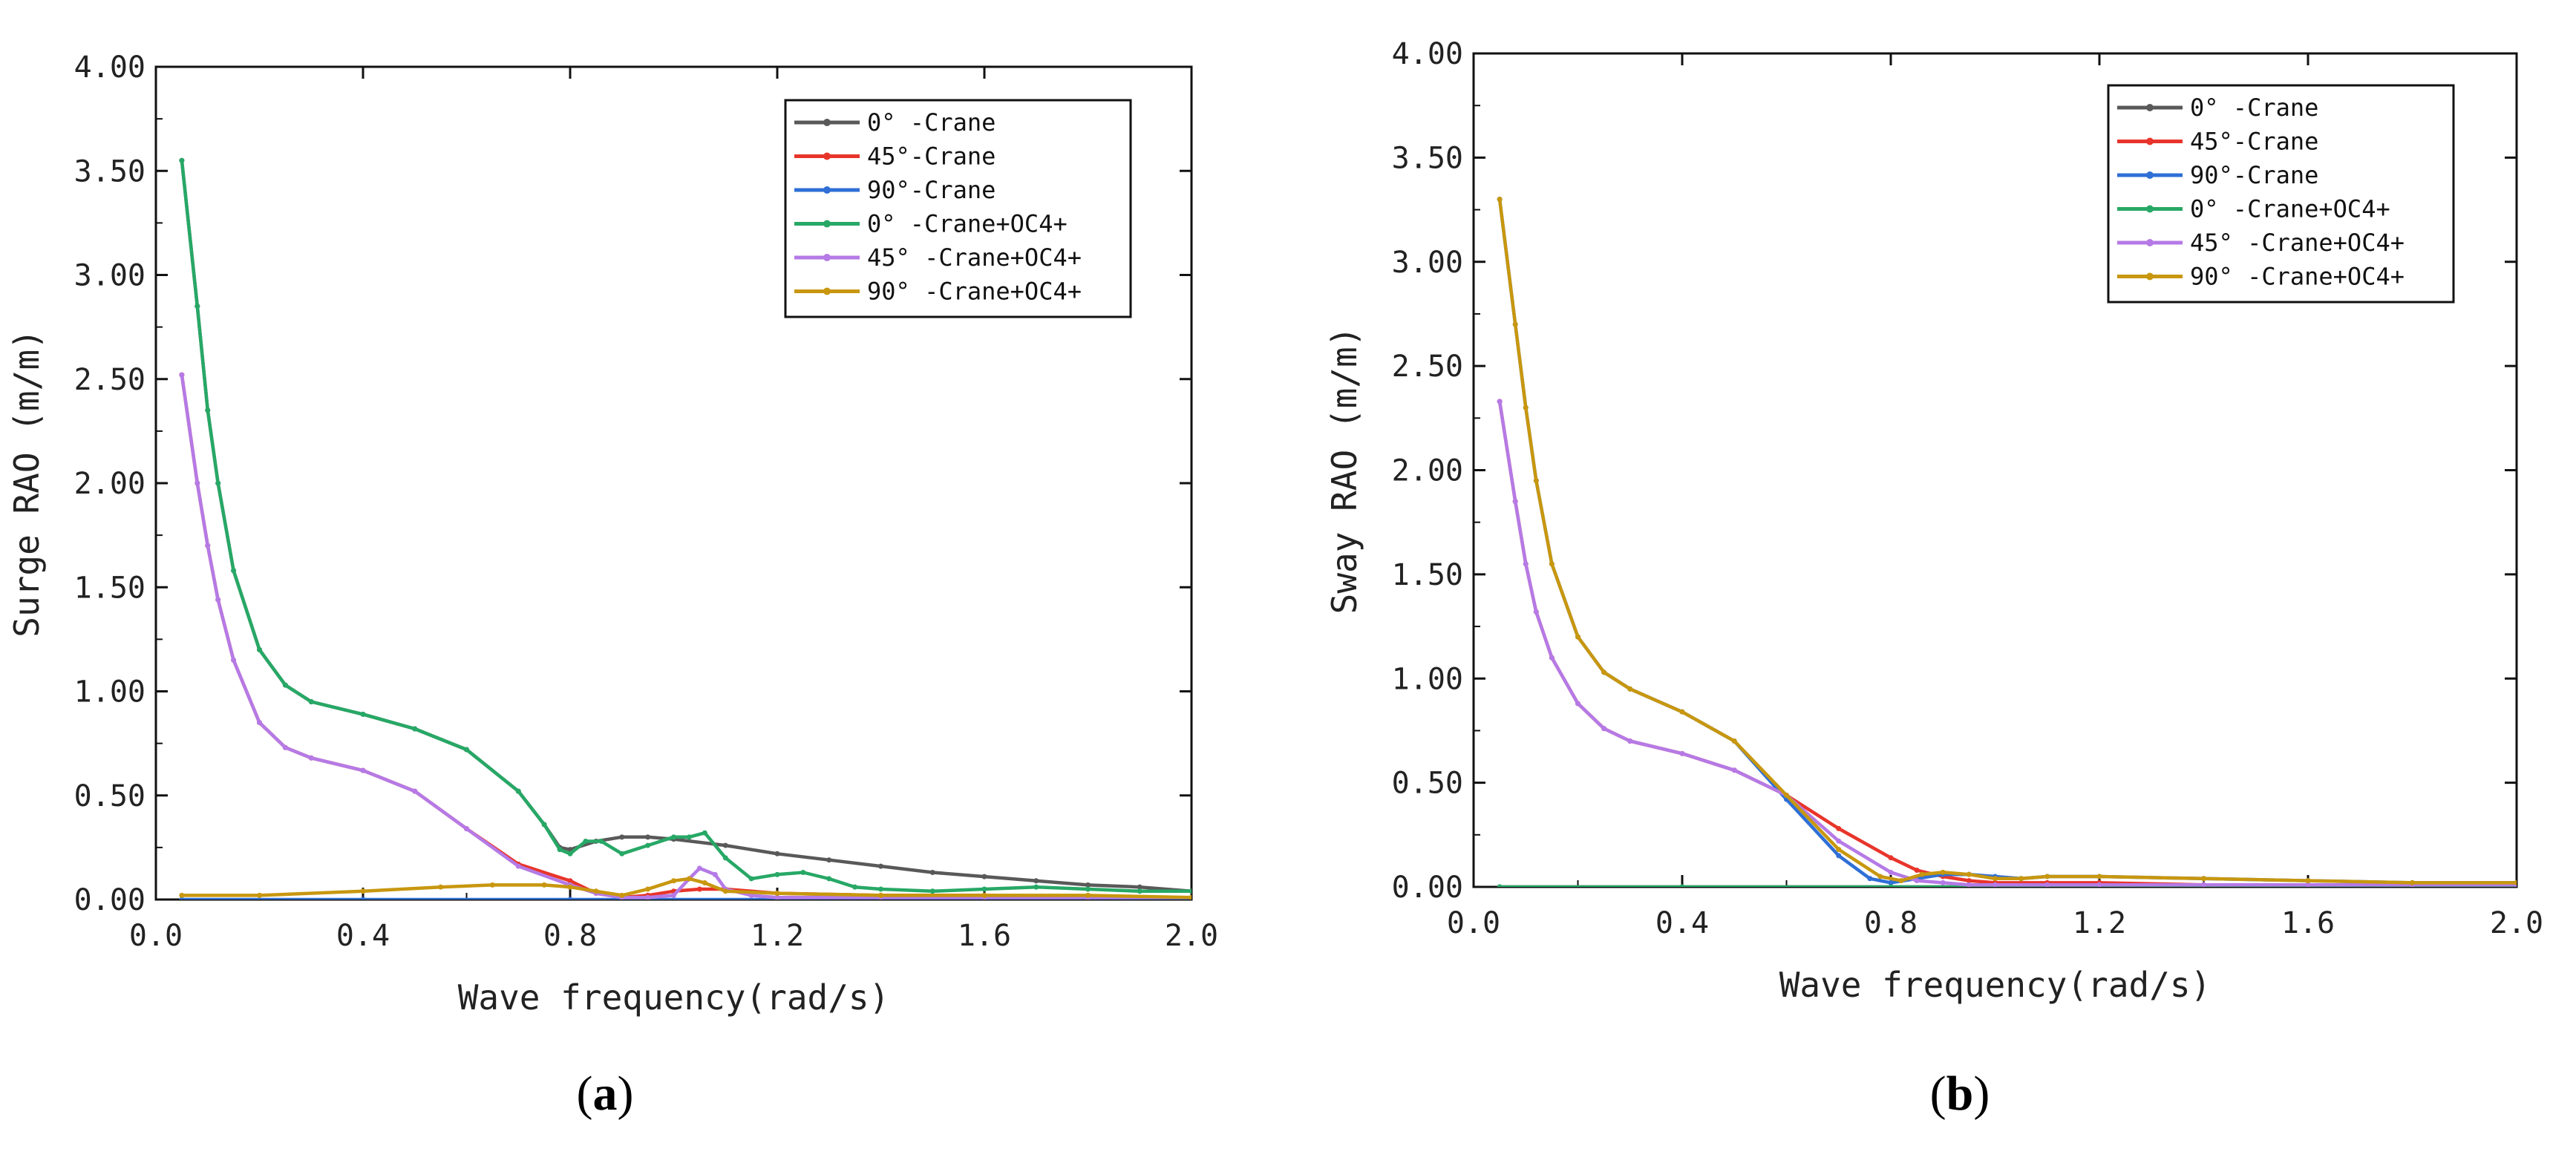  What do you see at coordinates (110, 796) in the screenshot?
I see `y-tick-label: 0.50` at bounding box center [110, 796].